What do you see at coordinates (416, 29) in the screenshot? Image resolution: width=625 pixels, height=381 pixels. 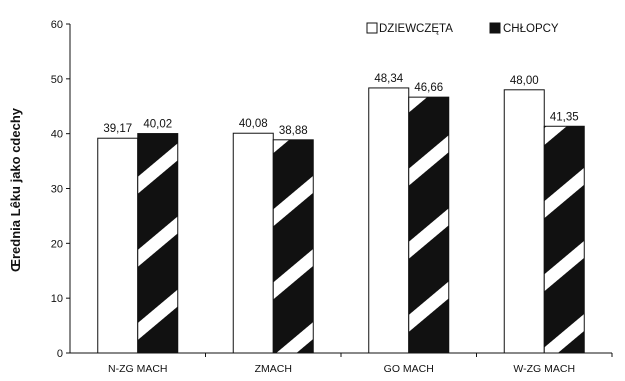 I see `legend-label-dziewczeta: DZIEWCZĘTA` at bounding box center [416, 29].